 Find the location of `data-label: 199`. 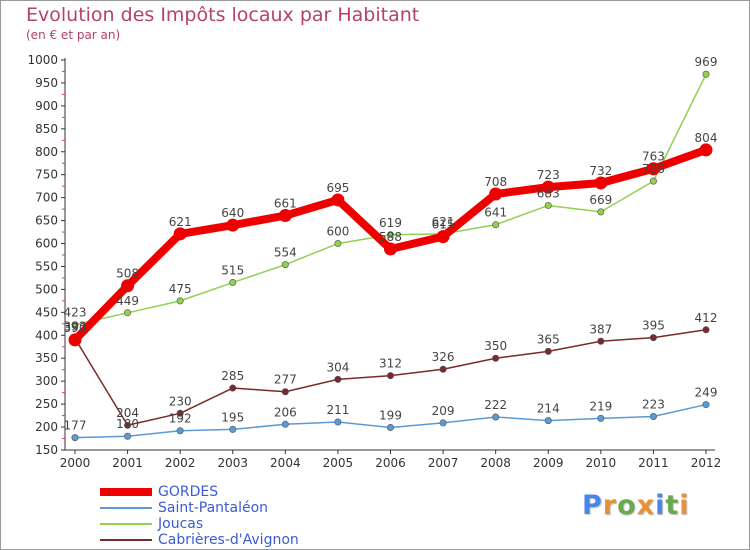

data-label: 199 is located at coordinates (390, 416).